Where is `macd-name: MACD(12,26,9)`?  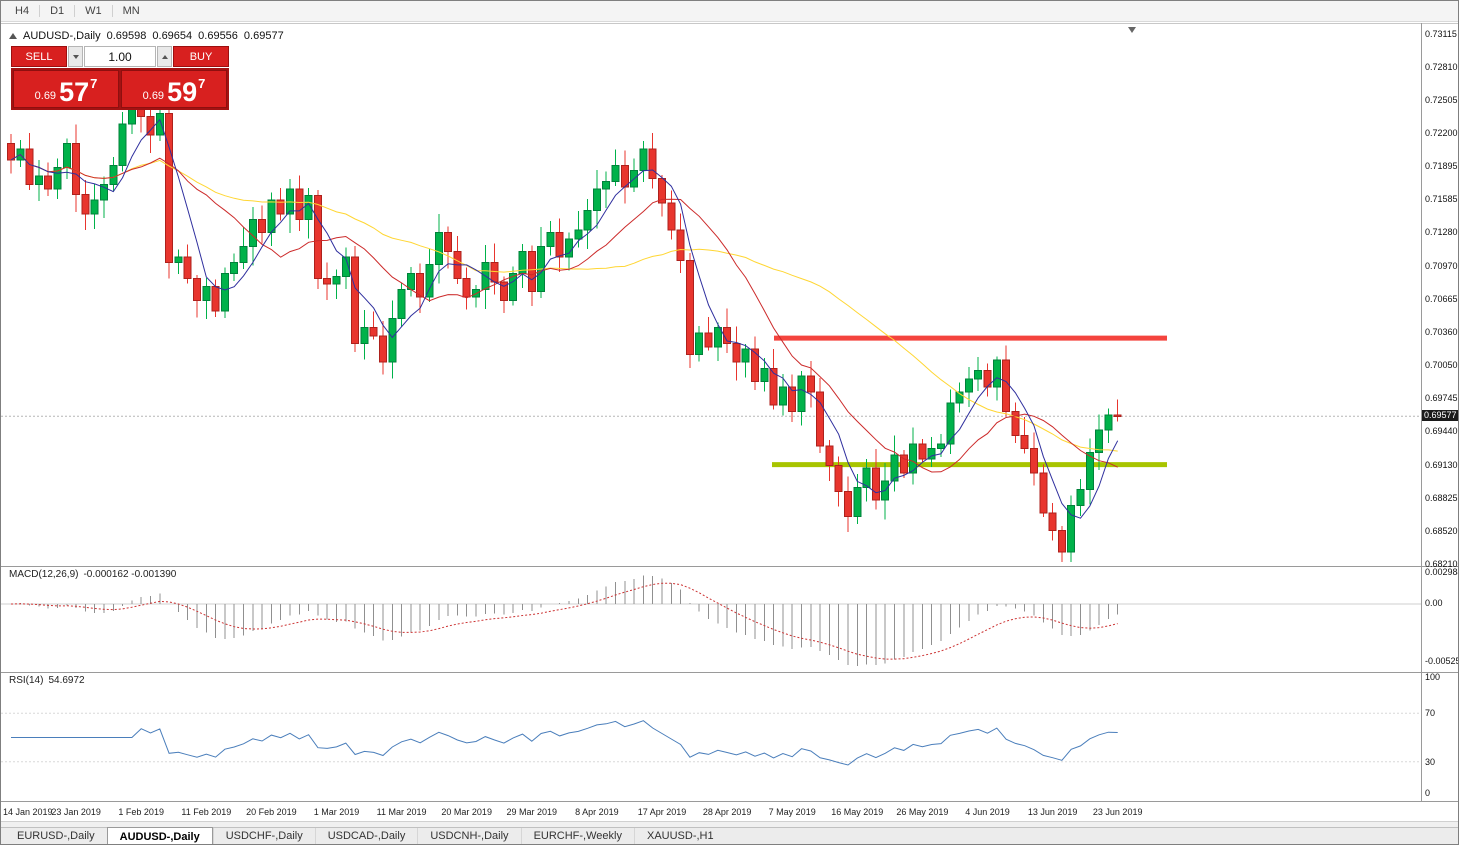 macd-name: MACD(12,26,9) is located at coordinates (44, 574).